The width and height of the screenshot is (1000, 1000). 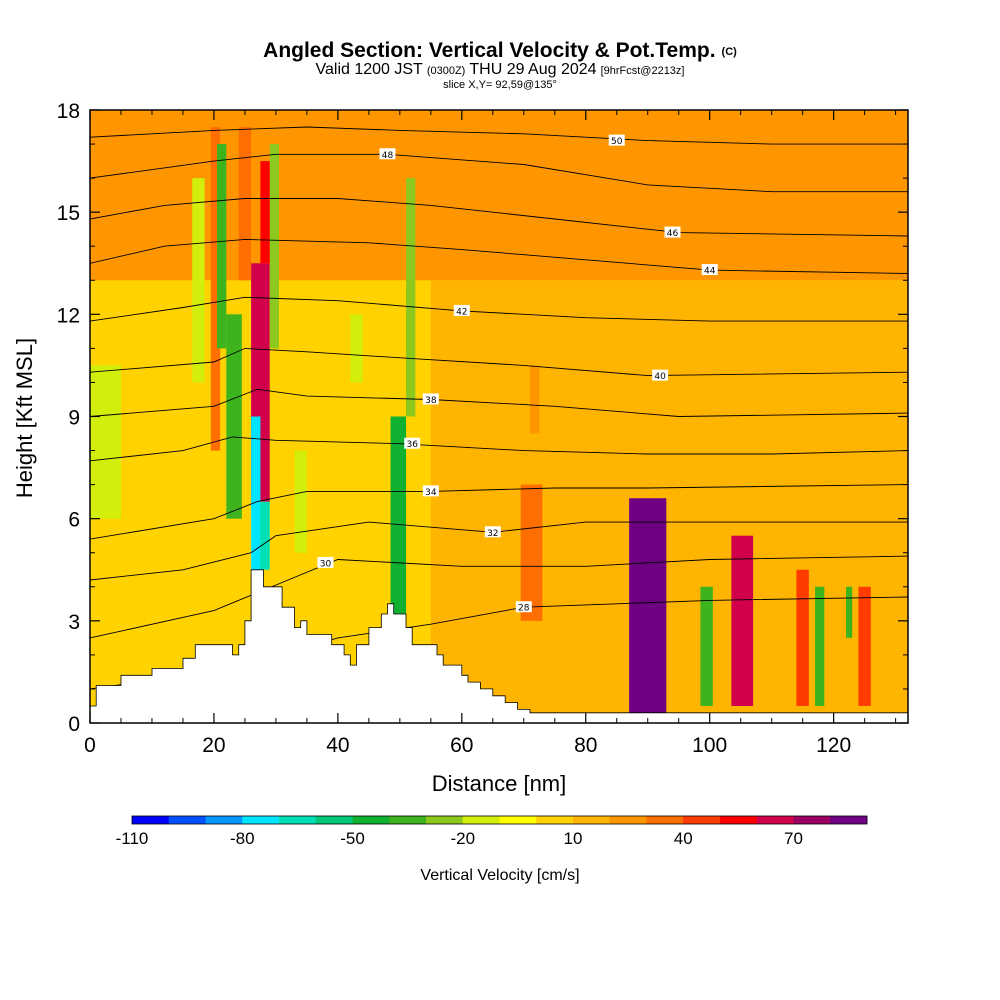 I want to click on contour-label: 44, so click(x=710, y=272).